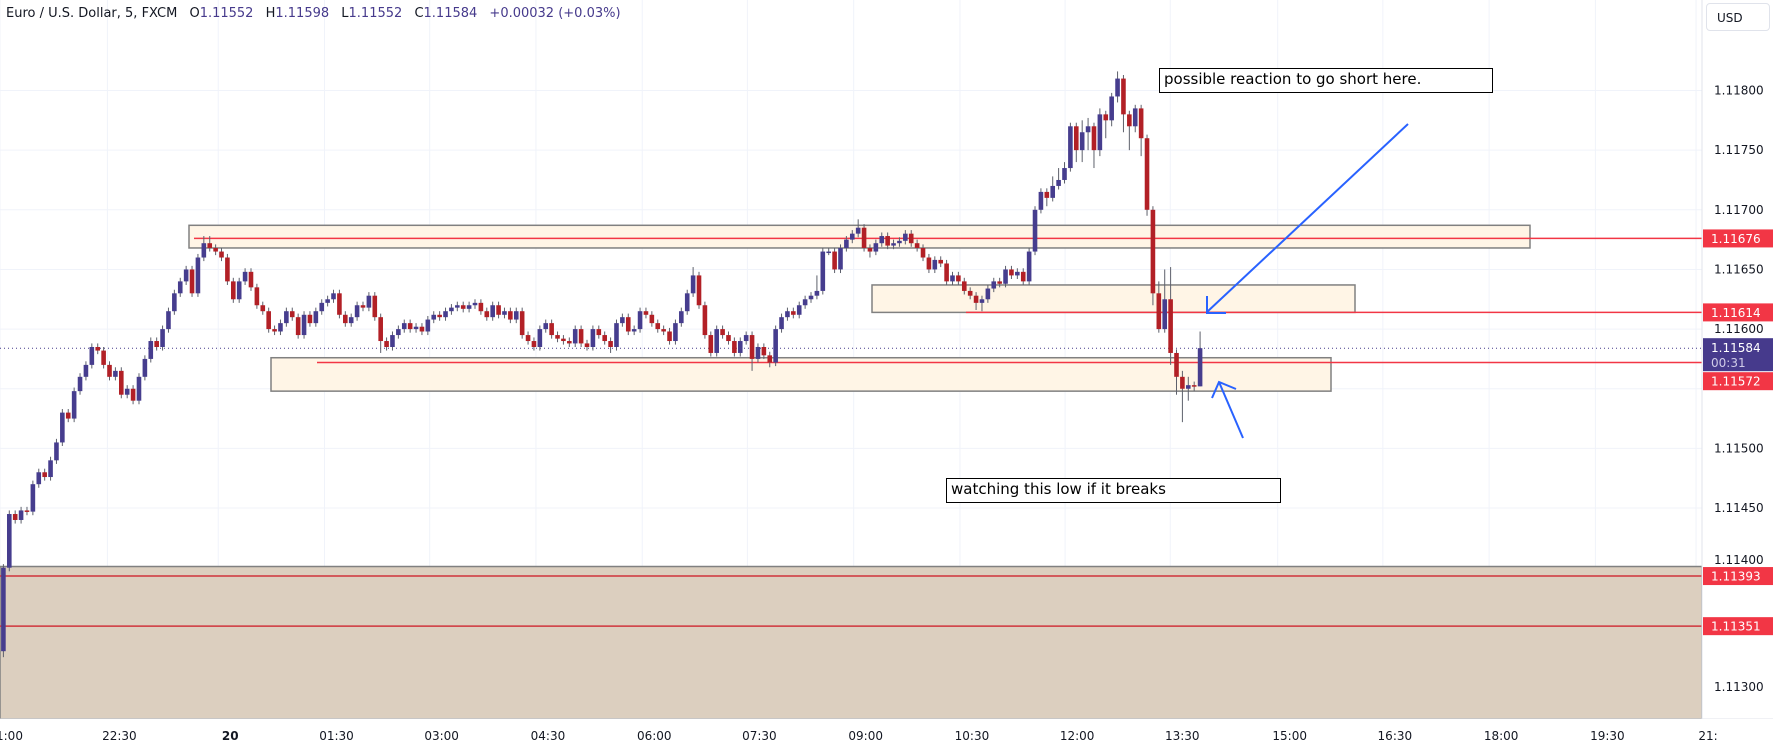 The height and width of the screenshot is (751, 1773). Describe the element at coordinates (1736, 348) in the screenshot. I see `current-price-label: 1.11584` at that location.